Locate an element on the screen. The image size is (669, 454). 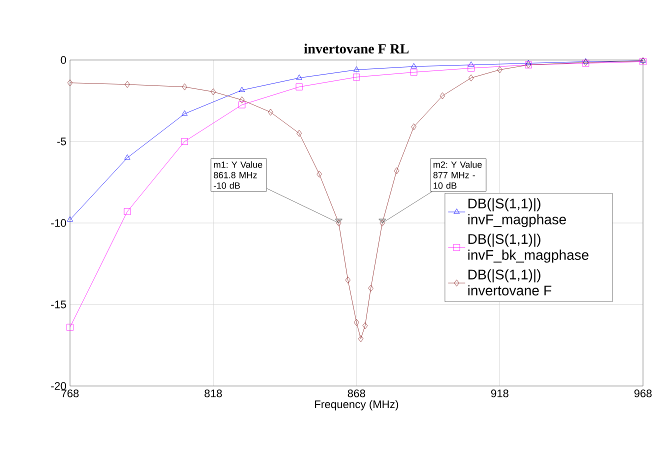
x-tick-label: 818 is located at coordinates (213, 394).